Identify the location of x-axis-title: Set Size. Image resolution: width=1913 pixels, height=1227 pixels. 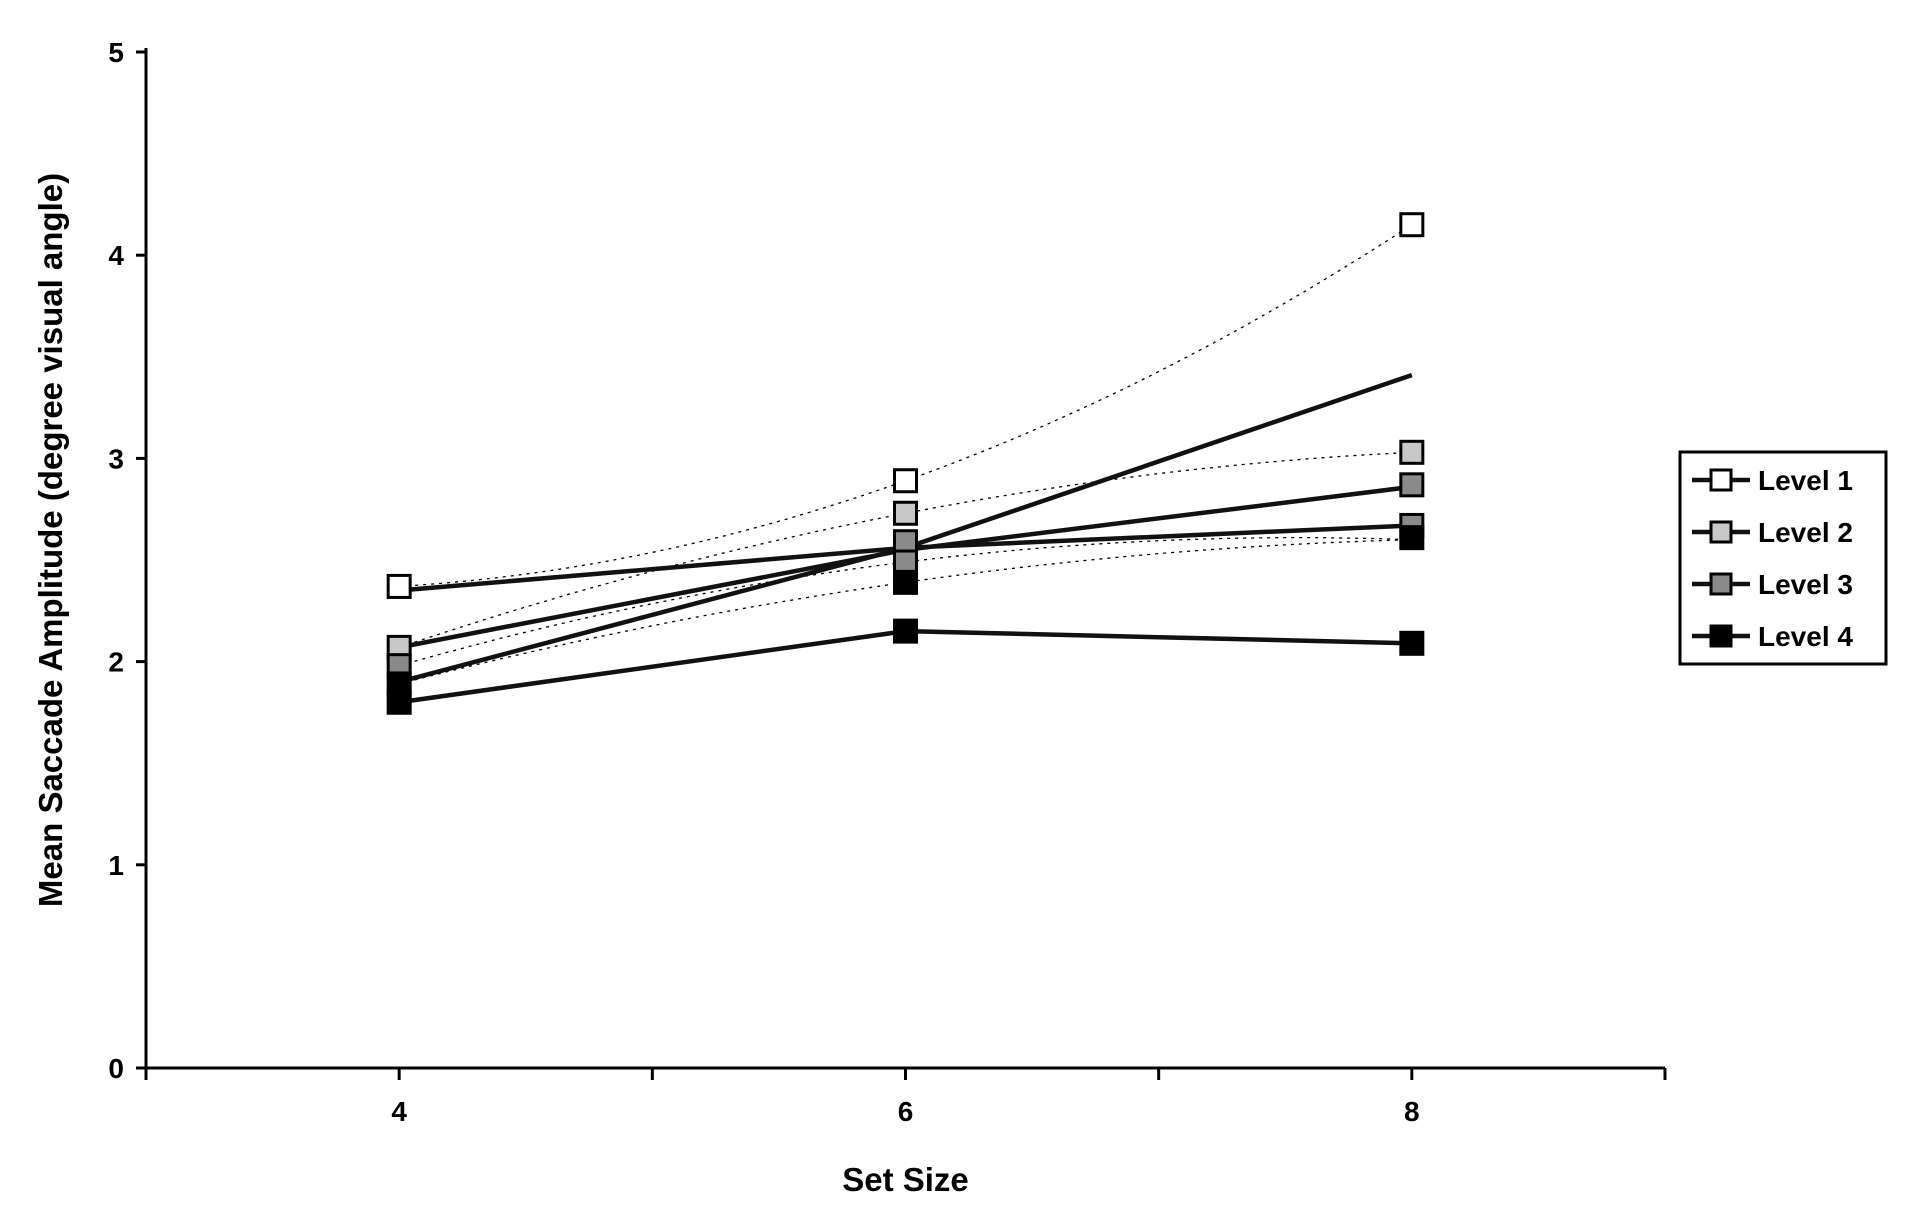
(905, 1179).